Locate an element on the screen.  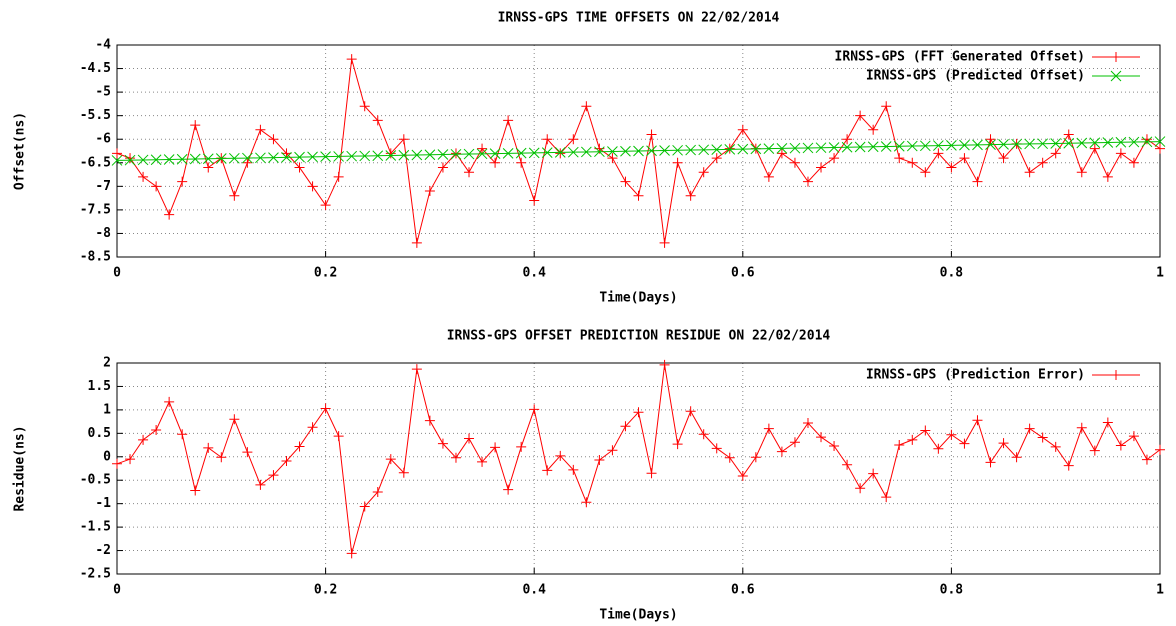
y-tick-label: -2 is located at coordinates (103, 550).